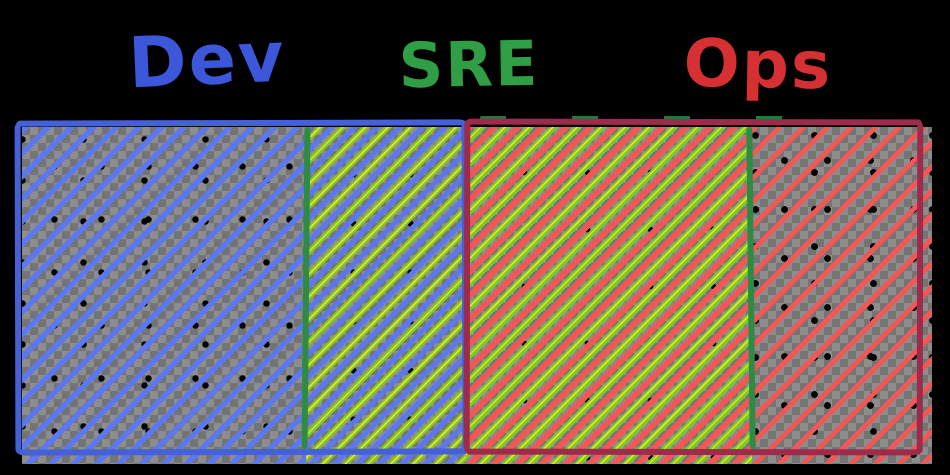  What do you see at coordinates (842, 295) in the screenshot?
I see `region-ops-only` at bounding box center [842, 295].